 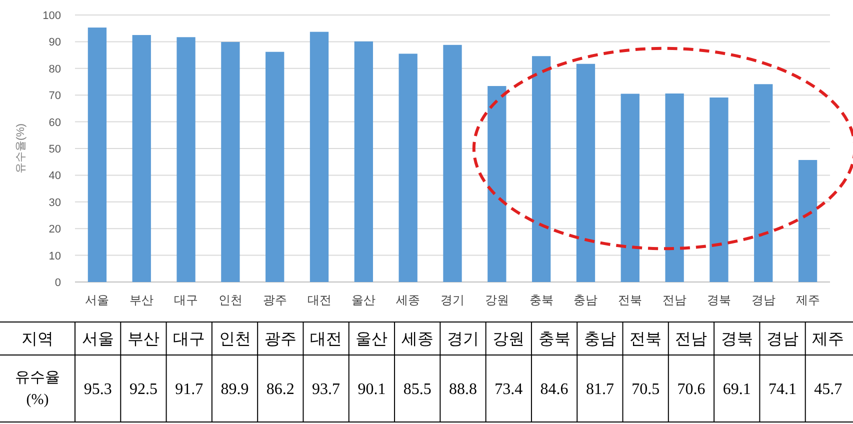 What do you see at coordinates (417, 389) in the screenshot?
I see `data-label: 85.5` at bounding box center [417, 389].